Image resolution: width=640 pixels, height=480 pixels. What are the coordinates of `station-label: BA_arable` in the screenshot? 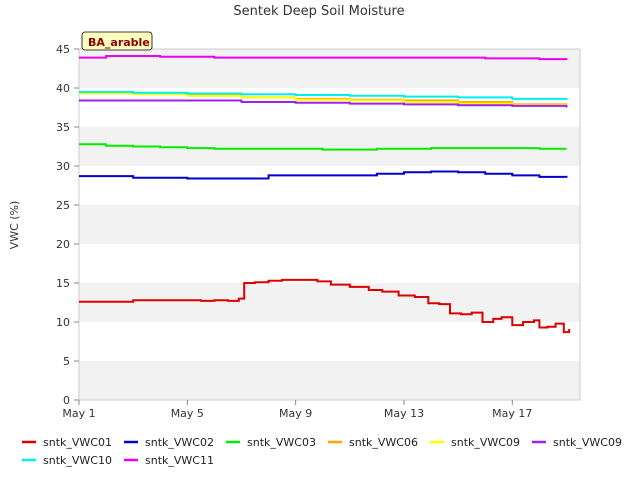 It's located at (119, 42).